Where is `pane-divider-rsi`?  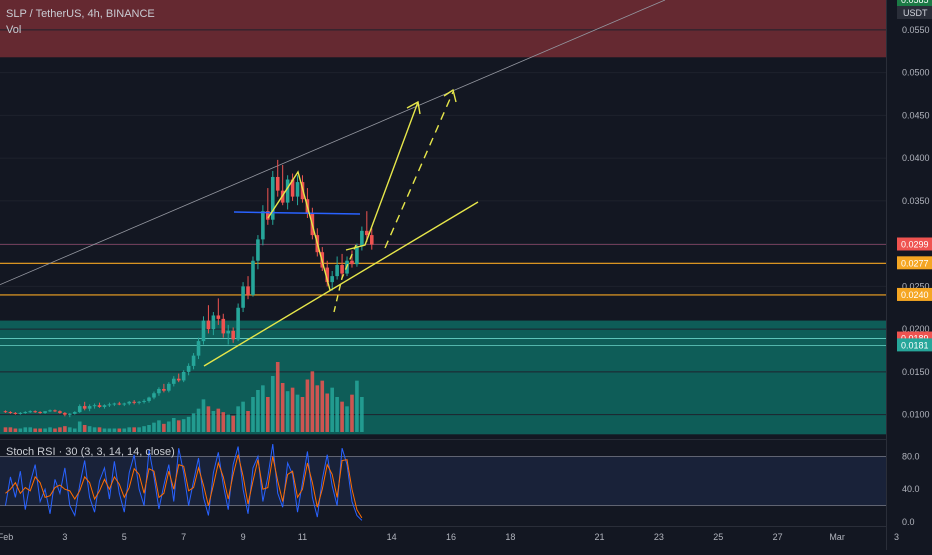
pane-divider-rsi is located at coordinates (443, 439).